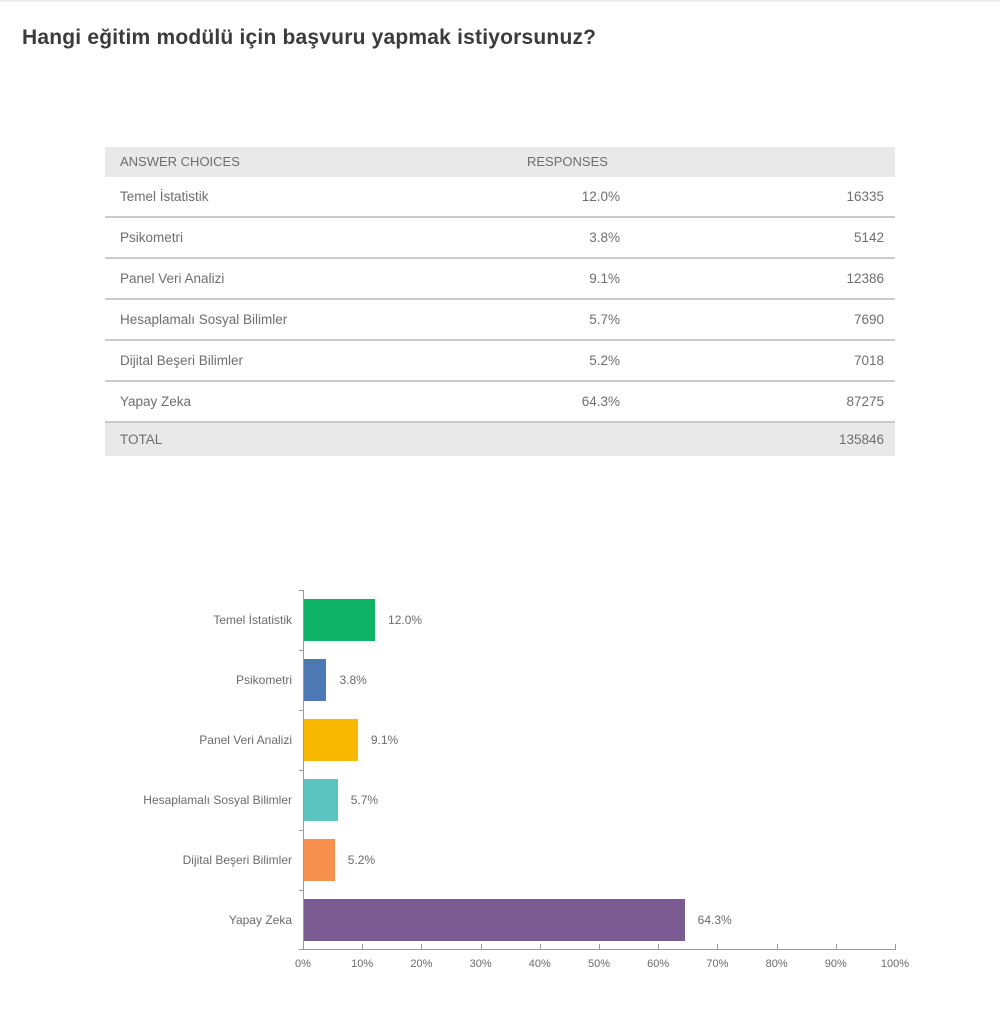 This screenshot has width=1000, height=1030. I want to click on table-row: Psikometri 3.8% 5142, so click(500, 238).